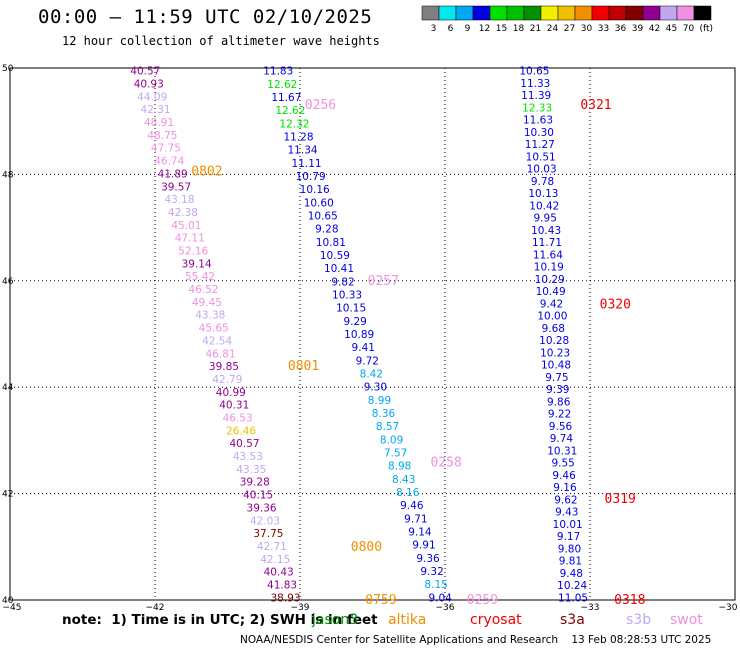 Image resolution: width=740 pixels, height=650 pixels. What do you see at coordinates (561, 427) in the screenshot?
I see `wave-height-value: 9.56` at bounding box center [561, 427].